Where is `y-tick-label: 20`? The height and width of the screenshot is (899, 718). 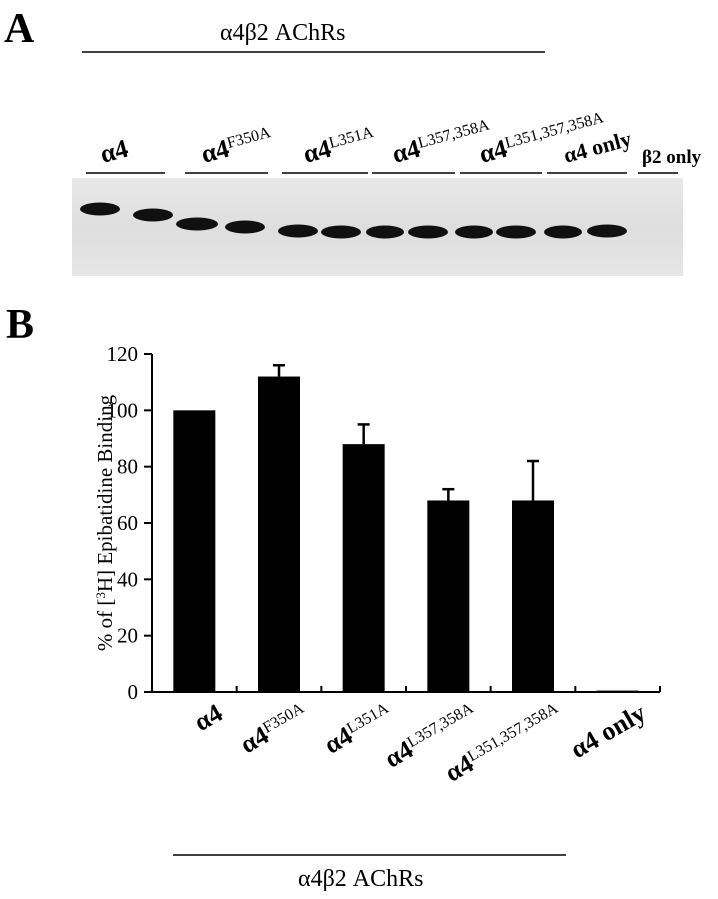 y-tick-label: 20 is located at coordinates (127, 636).